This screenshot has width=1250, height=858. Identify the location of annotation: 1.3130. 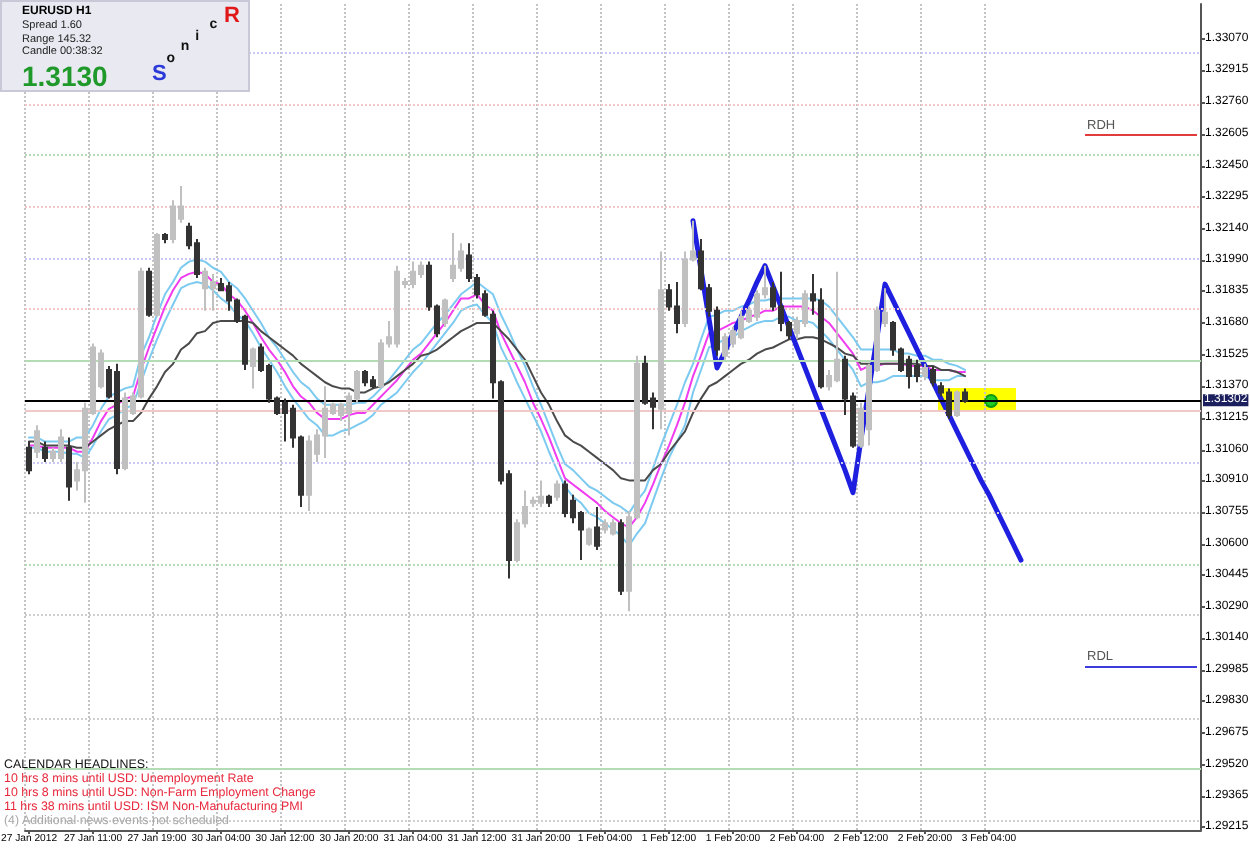
(65, 75).